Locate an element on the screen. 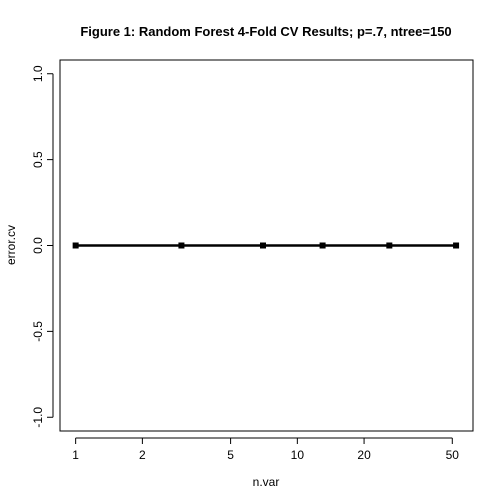  y-tick-label: 1.0 is located at coordinates (38, 73).